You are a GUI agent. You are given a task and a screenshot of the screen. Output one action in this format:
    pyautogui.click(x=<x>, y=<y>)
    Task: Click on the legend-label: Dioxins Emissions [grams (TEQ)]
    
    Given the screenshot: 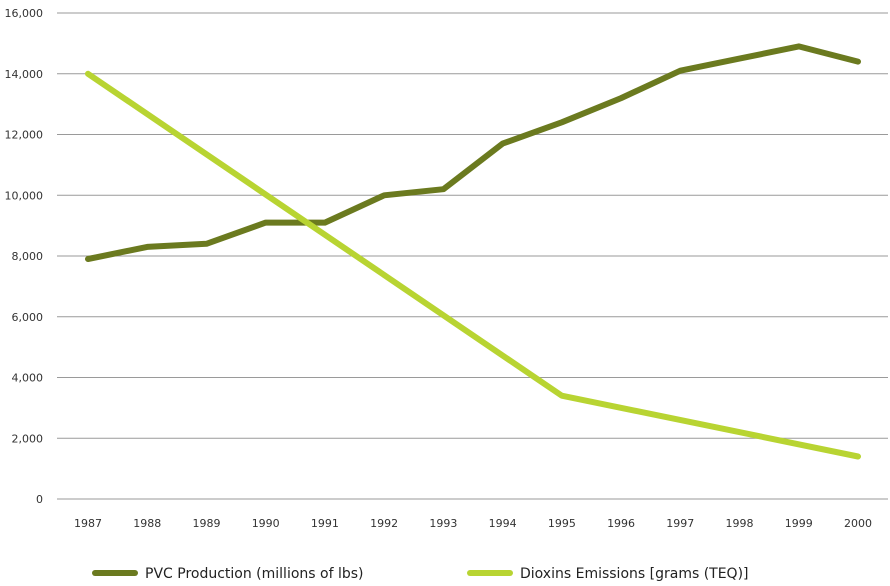 What is the action you would take?
    pyautogui.click(x=634, y=574)
    